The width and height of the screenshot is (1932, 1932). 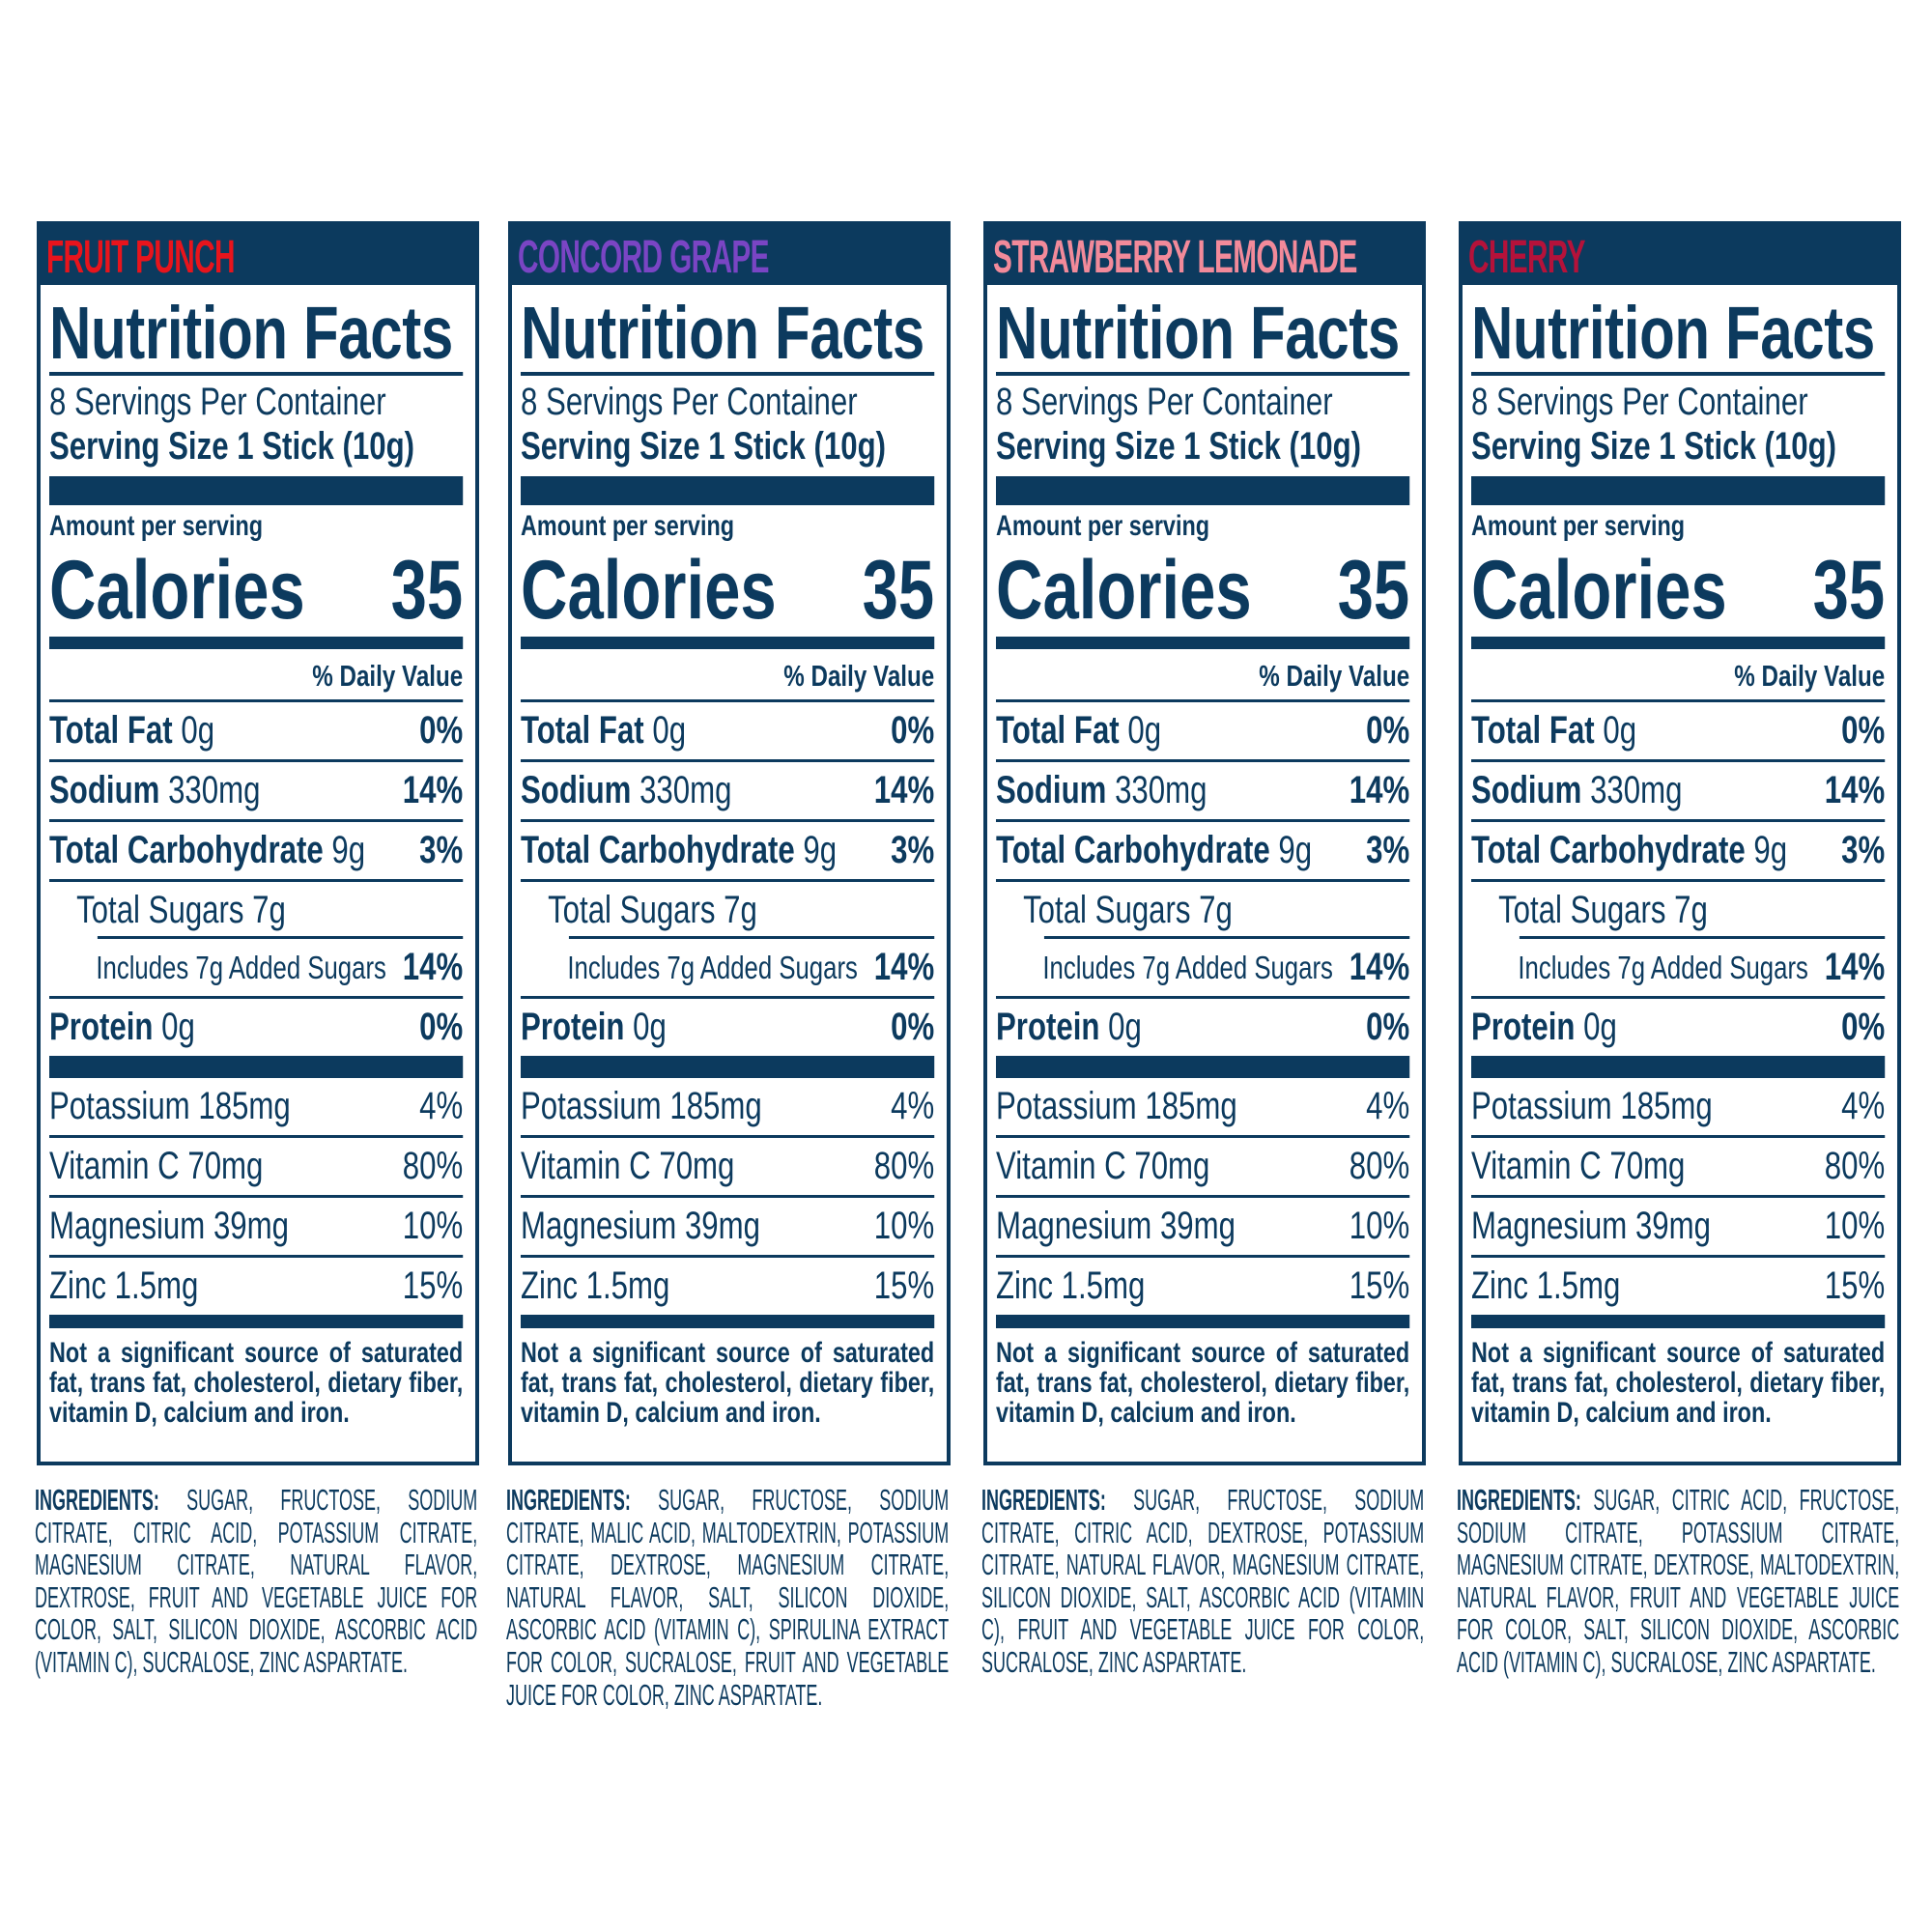 I want to click on nutrition-facts-title: Nutrition Facts, so click(x=1198, y=333).